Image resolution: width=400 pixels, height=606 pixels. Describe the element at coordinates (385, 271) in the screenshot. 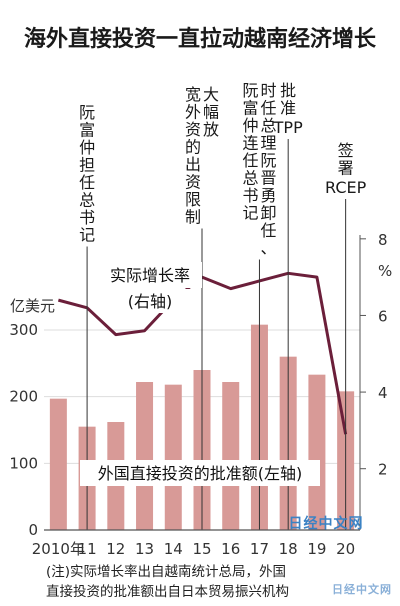

I see `right-axis-unit: %` at that location.